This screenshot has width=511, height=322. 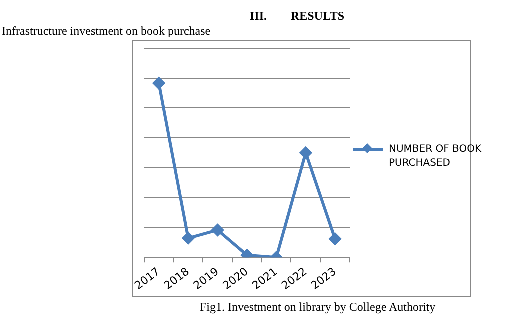 What do you see at coordinates (318, 307) in the screenshot?
I see `caption: Fig1. Investment on library by College Authority` at bounding box center [318, 307].